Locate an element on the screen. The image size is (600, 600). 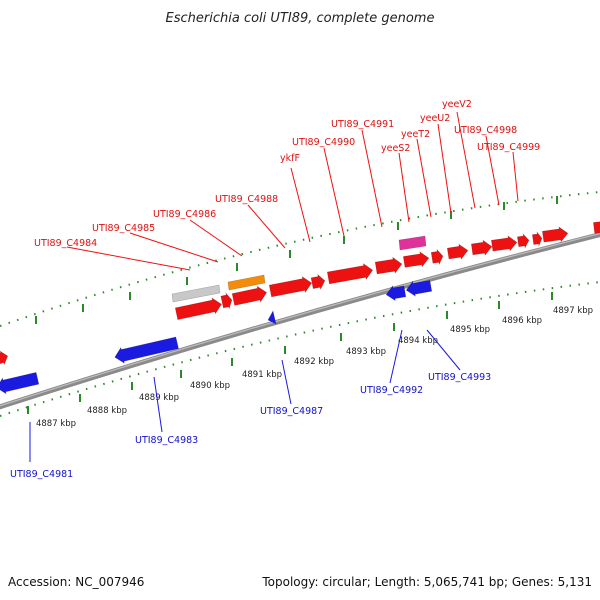
forward-gene-label: yeeV2 is located at coordinates (457, 104).